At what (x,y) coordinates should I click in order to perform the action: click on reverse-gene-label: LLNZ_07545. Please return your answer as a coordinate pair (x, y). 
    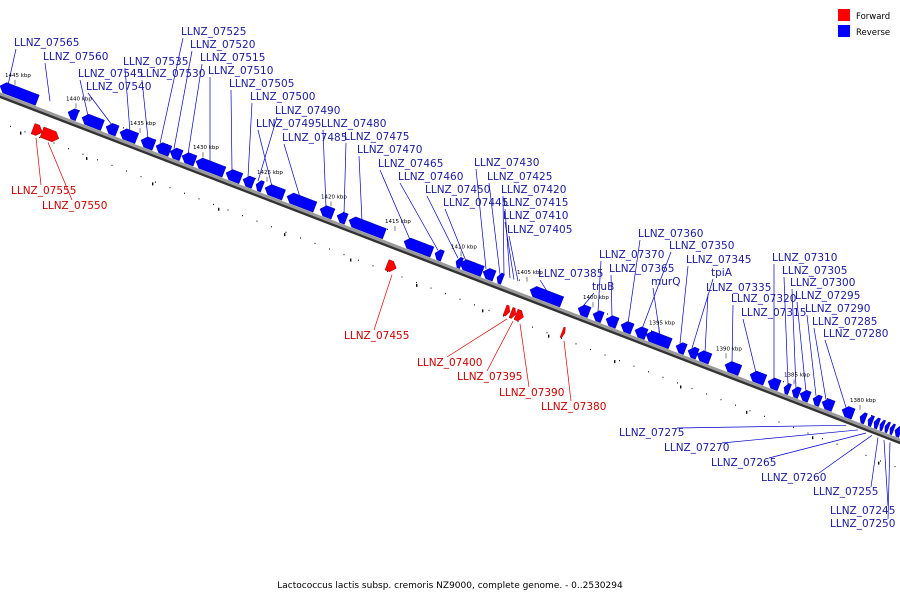
    Looking at the image, I should click on (110, 74).